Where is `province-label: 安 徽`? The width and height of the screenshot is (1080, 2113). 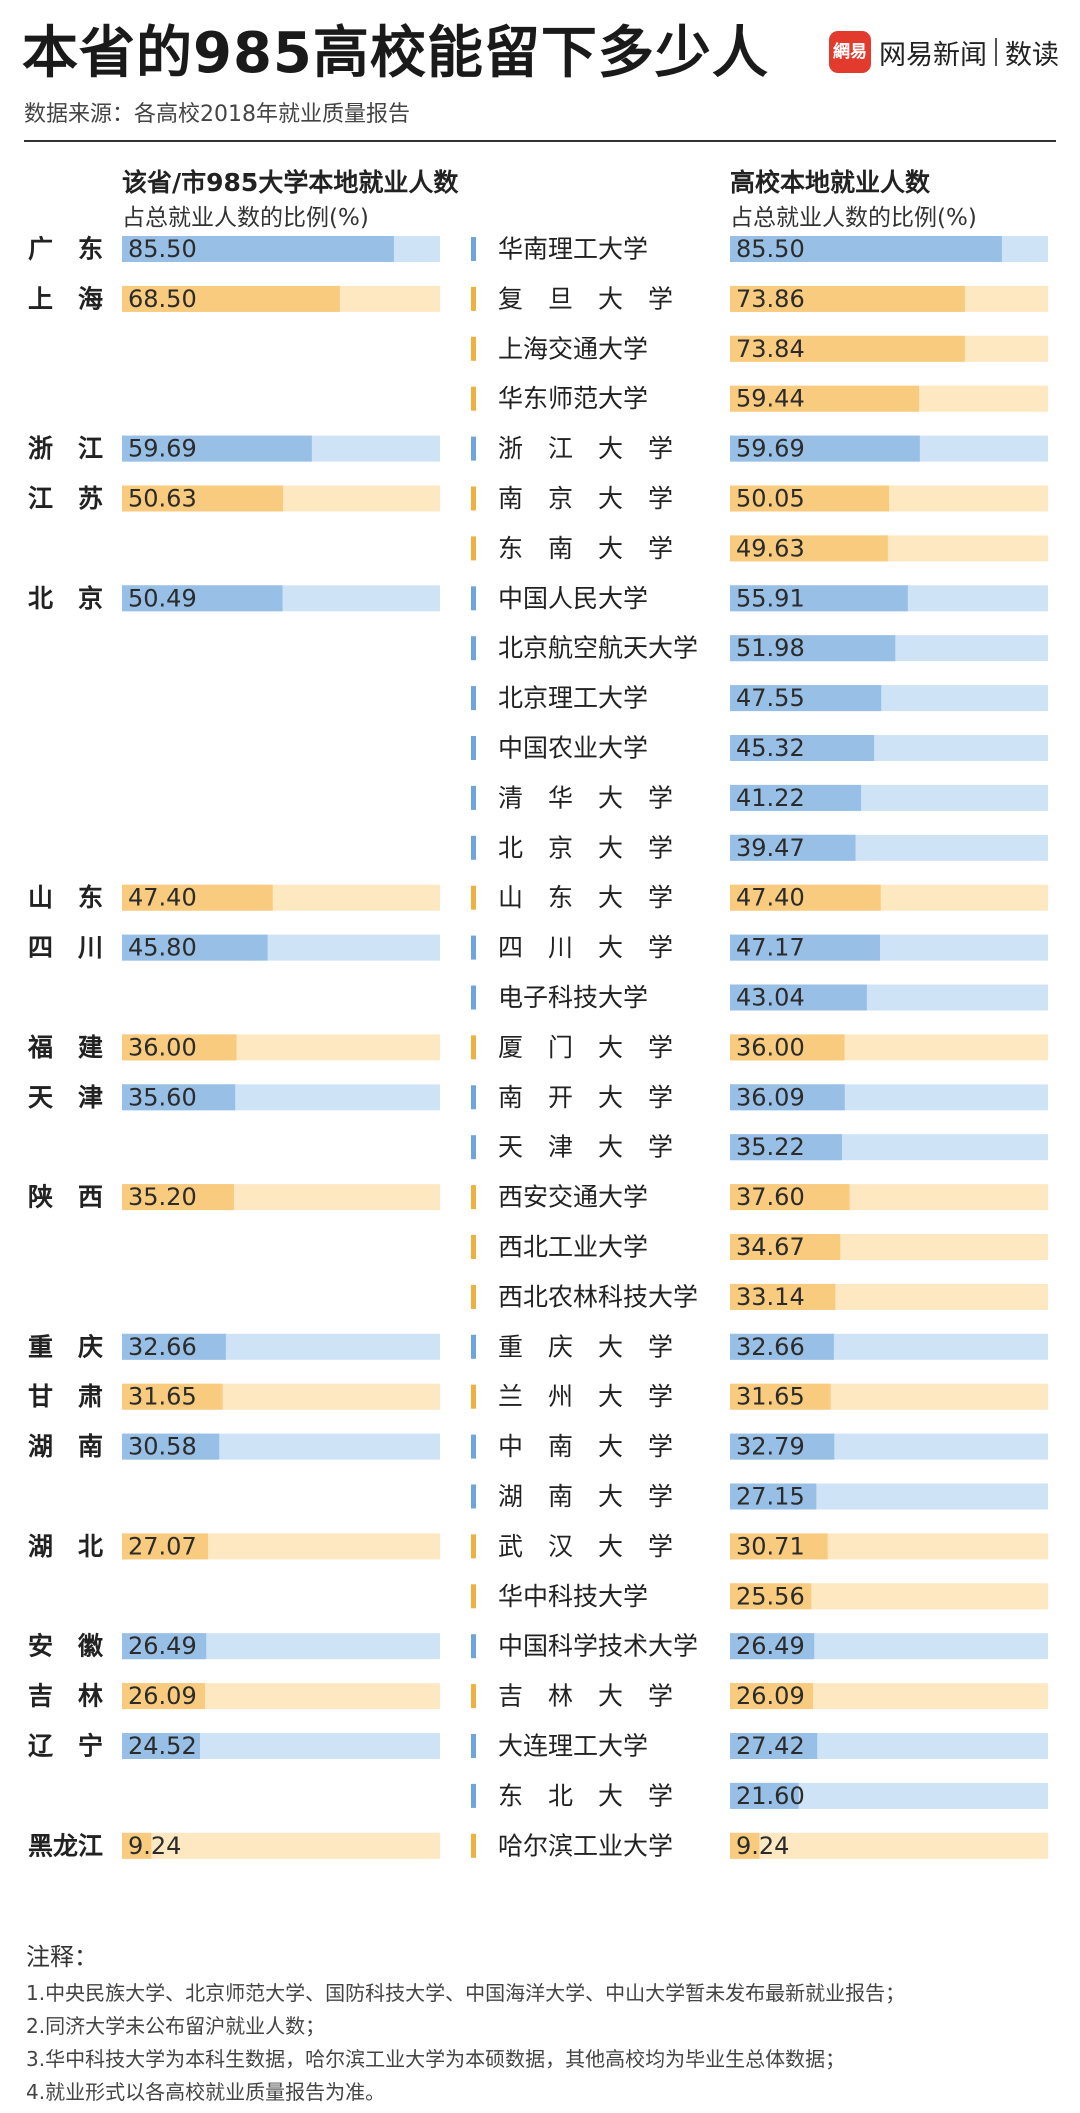 province-label: 安 徽 is located at coordinates (66, 1646).